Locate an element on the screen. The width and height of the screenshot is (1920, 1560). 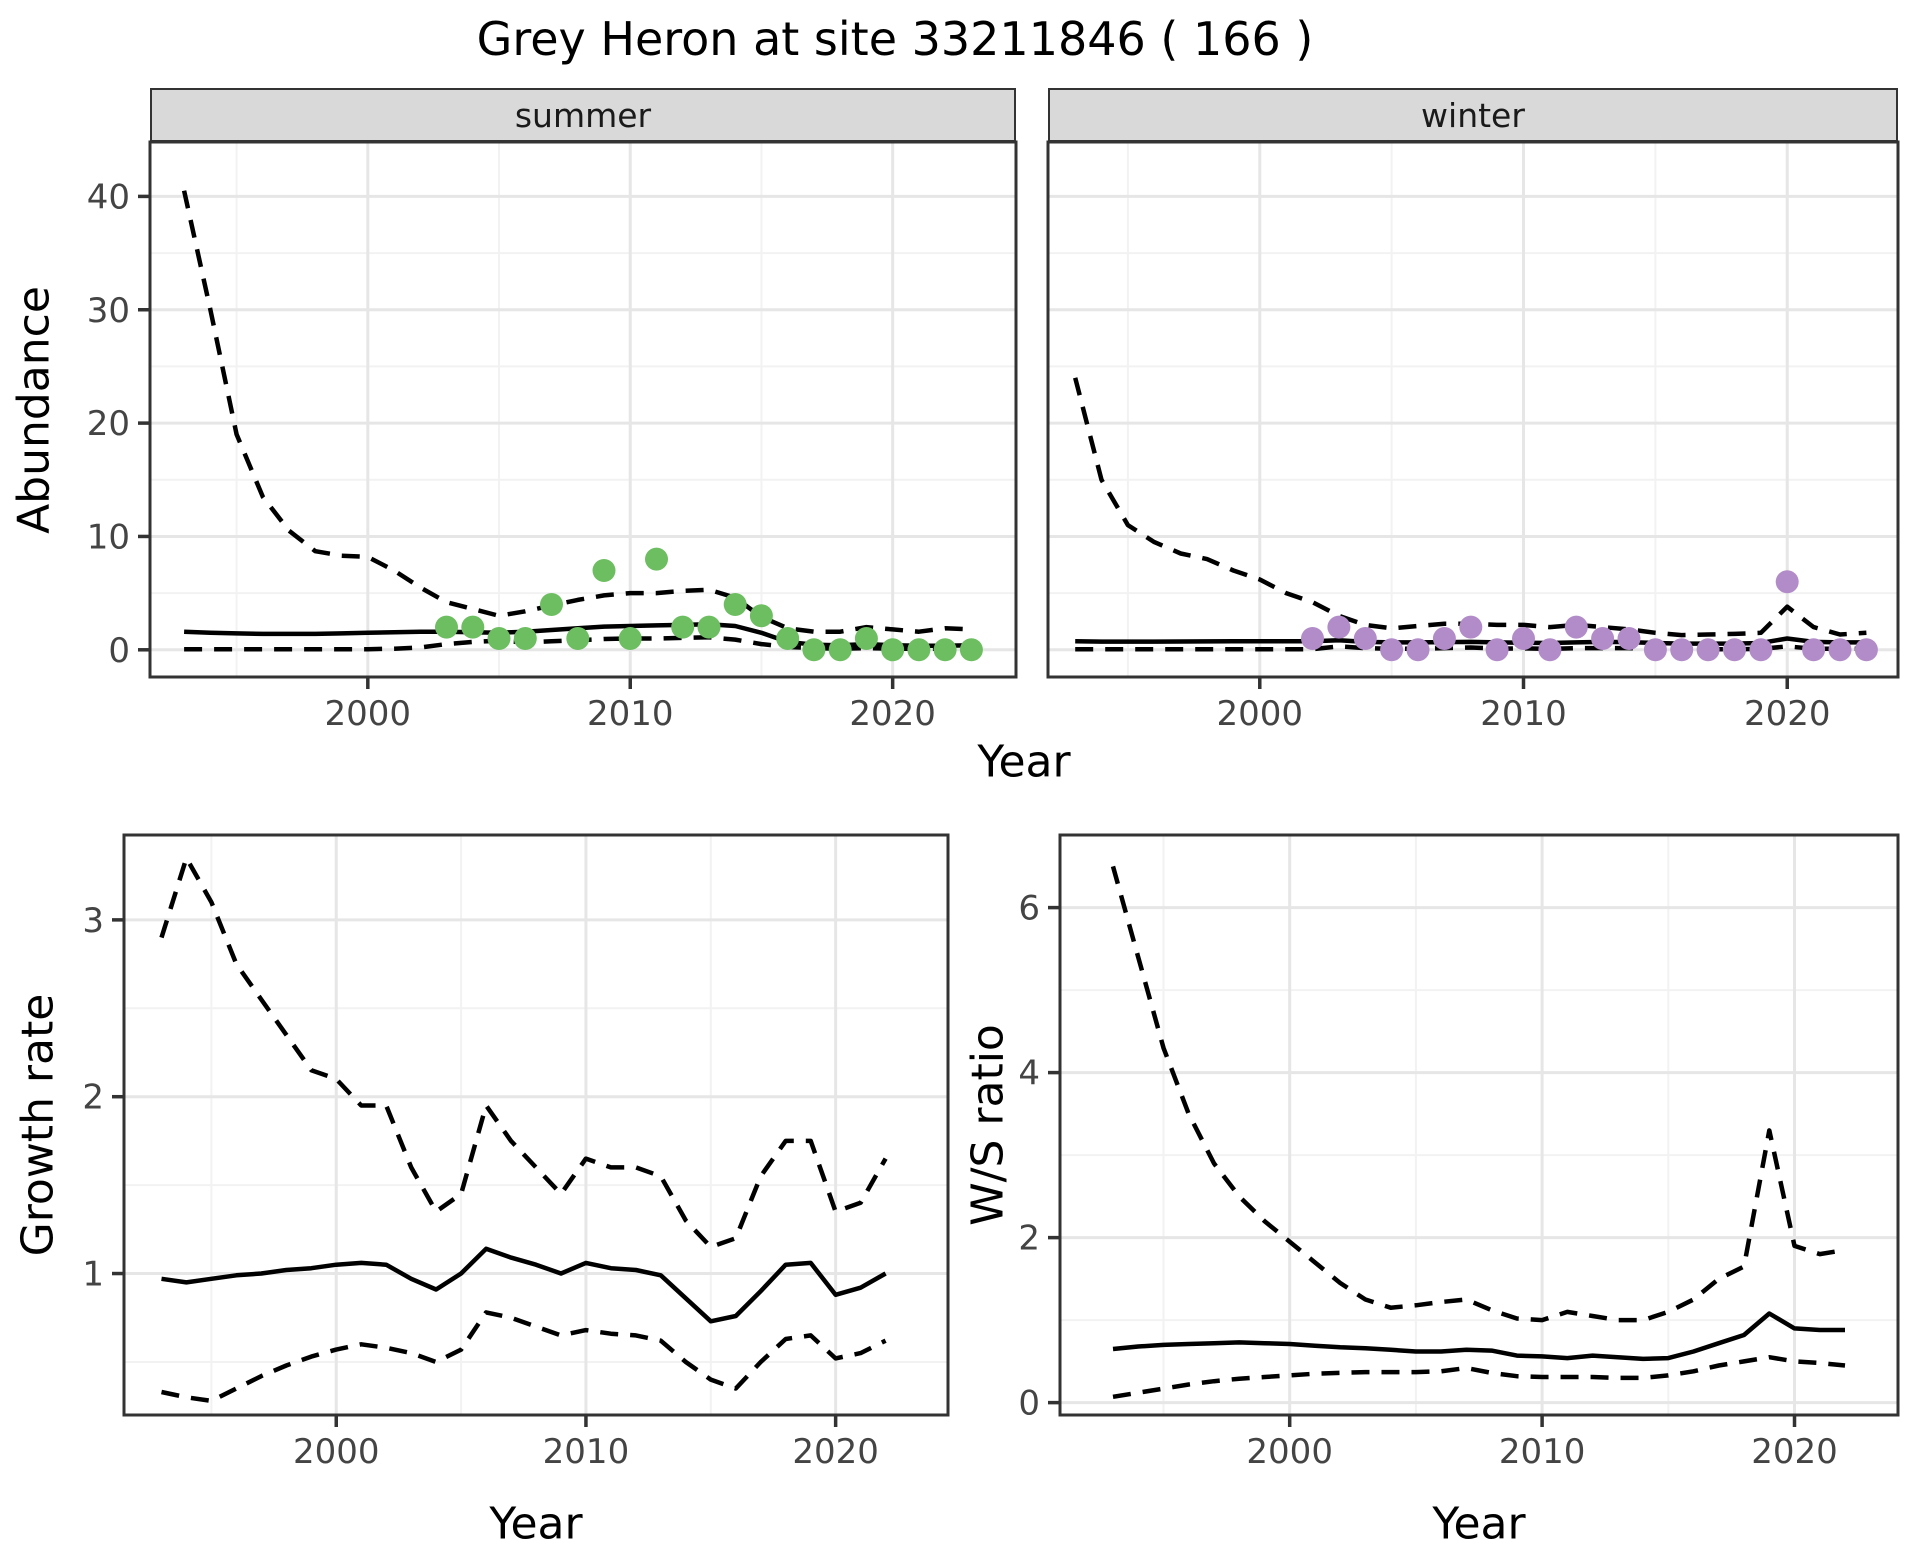
y-tick-label: 1 is located at coordinates (93, 1275).